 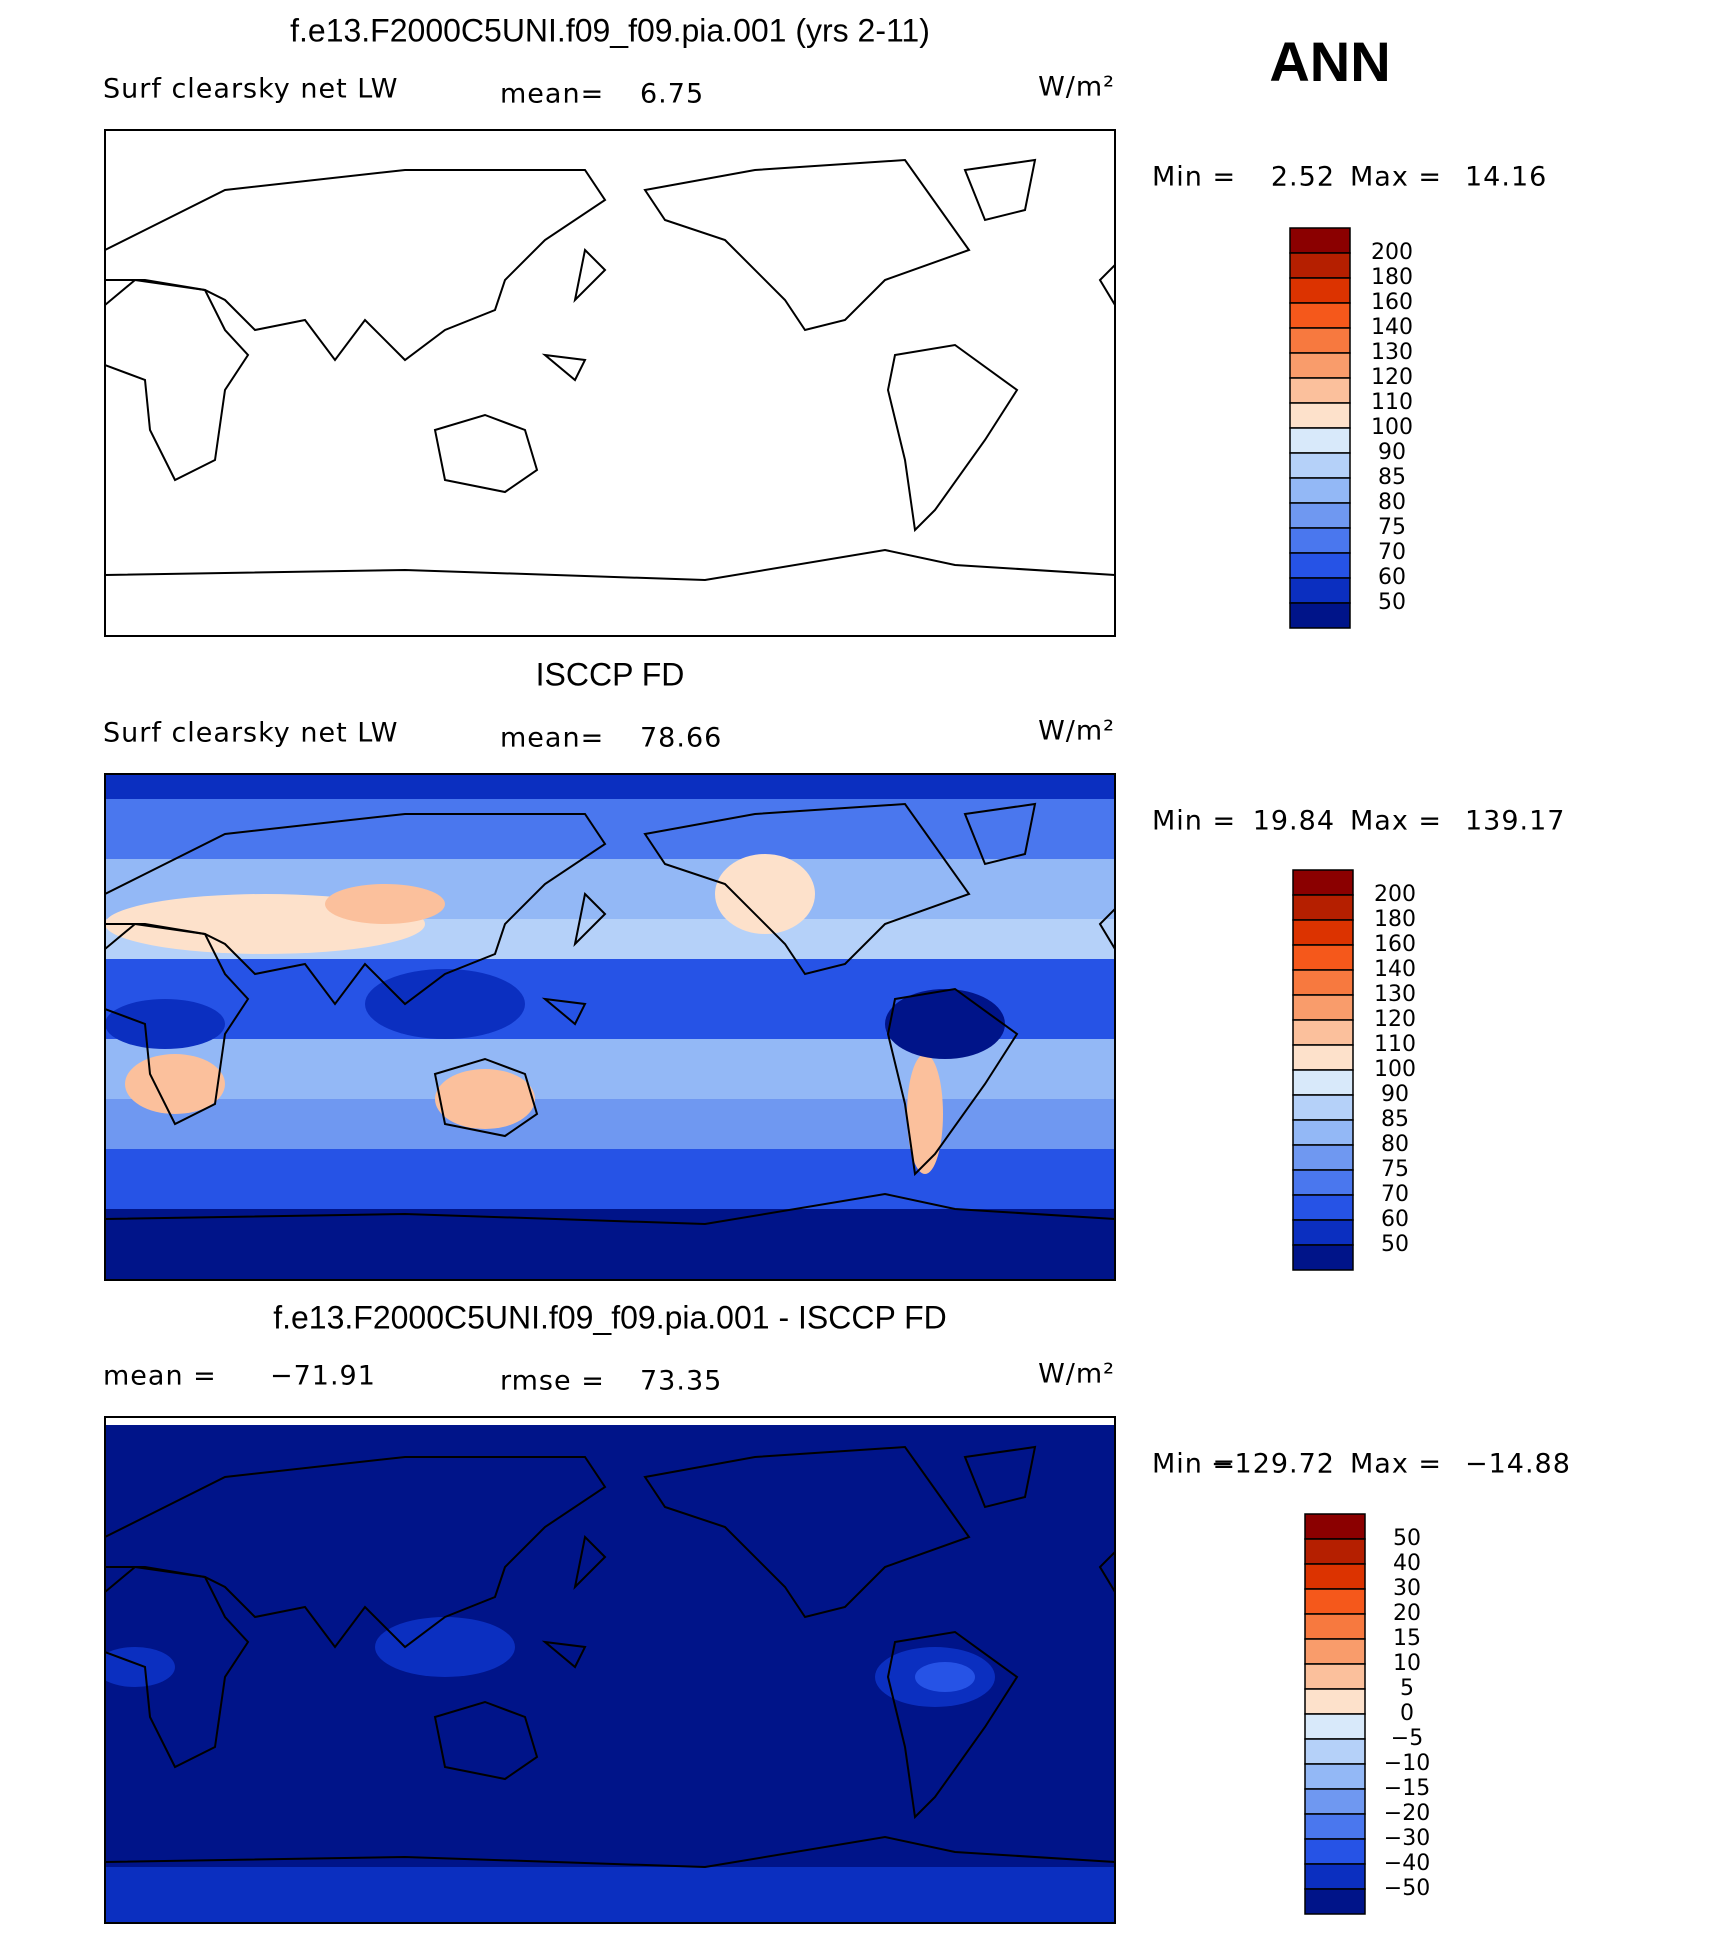 I want to click on panel-title: ISCCP FD, so click(x=610, y=674).